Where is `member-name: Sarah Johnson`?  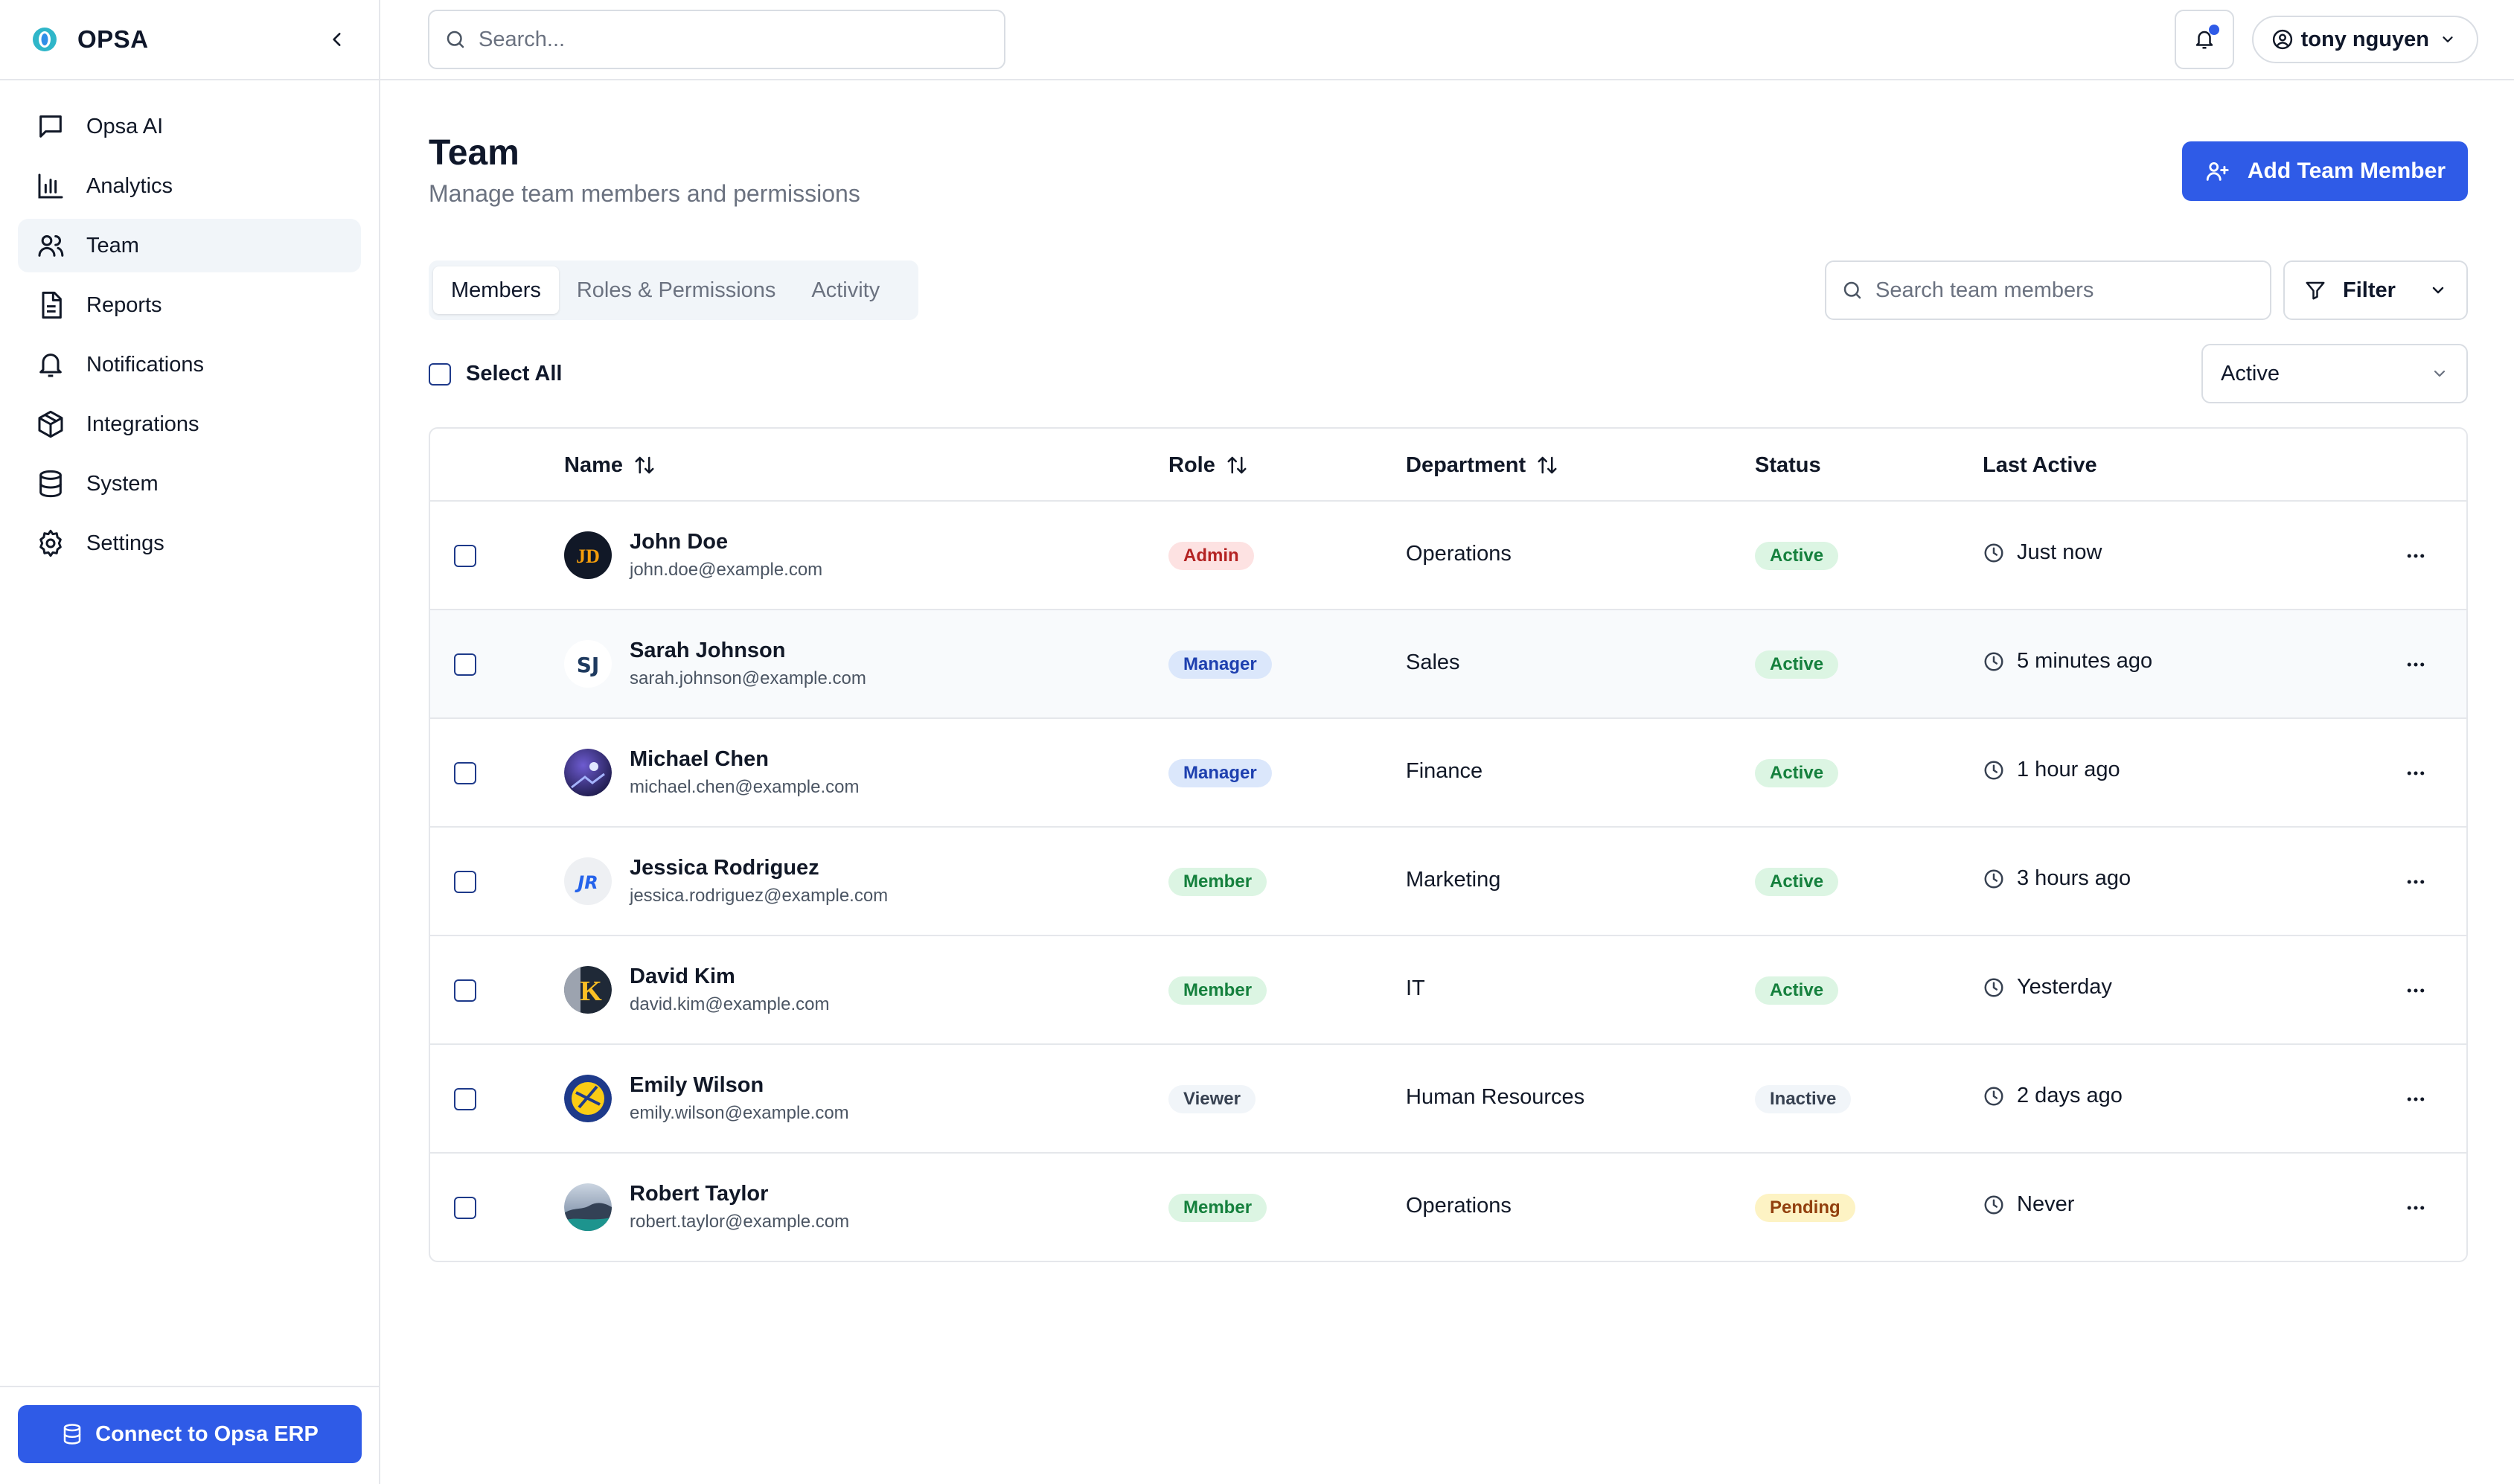 member-name: Sarah Johnson is located at coordinates (708, 650).